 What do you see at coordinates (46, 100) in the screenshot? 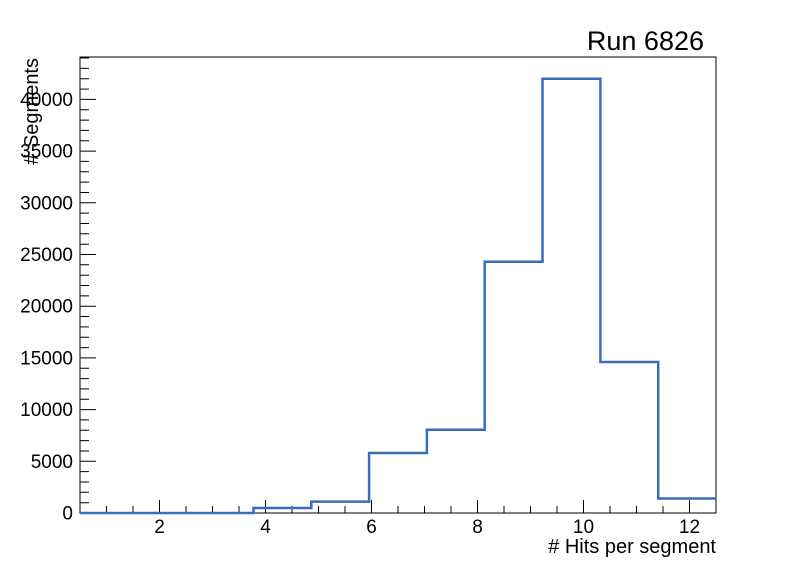
I see `y-tick-label: 40000` at bounding box center [46, 100].